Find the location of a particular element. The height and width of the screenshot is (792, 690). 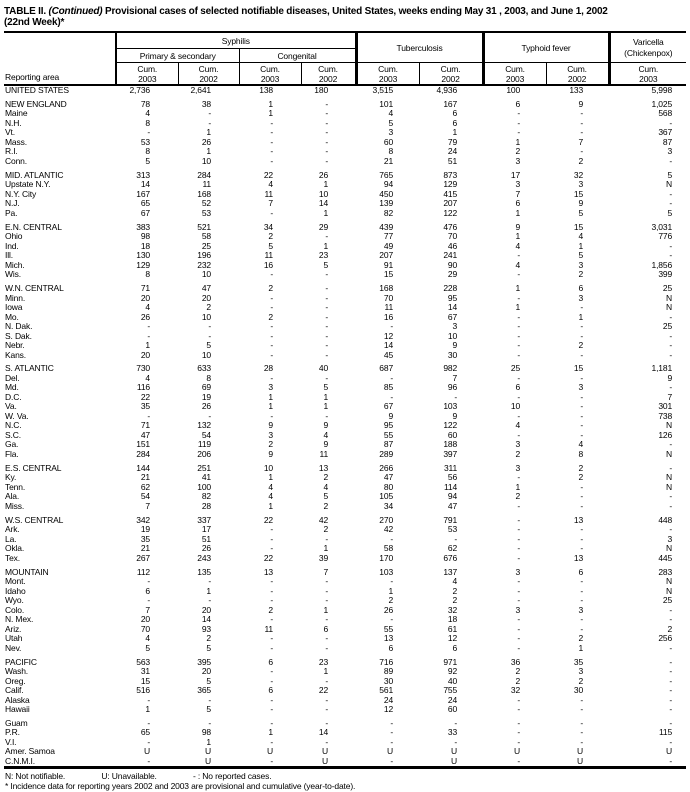

table-row: E.S. CENTRAL 144 251 10 13 266 311 3 2 - is located at coordinates (345, 469).